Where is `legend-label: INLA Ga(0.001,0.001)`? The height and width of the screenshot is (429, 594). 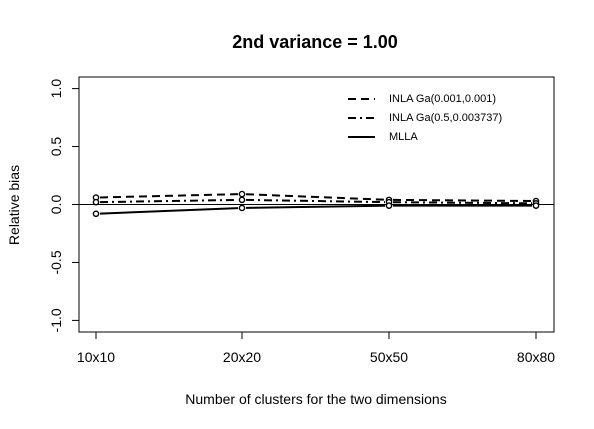 legend-label: INLA Ga(0.001,0.001) is located at coordinates (442, 99).